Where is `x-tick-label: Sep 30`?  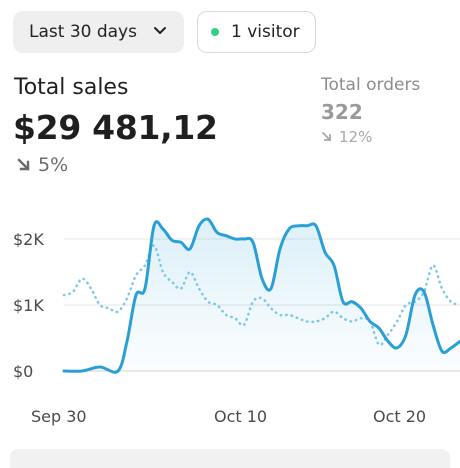 x-tick-label: Sep 30 is located at coordinates (59, 416).